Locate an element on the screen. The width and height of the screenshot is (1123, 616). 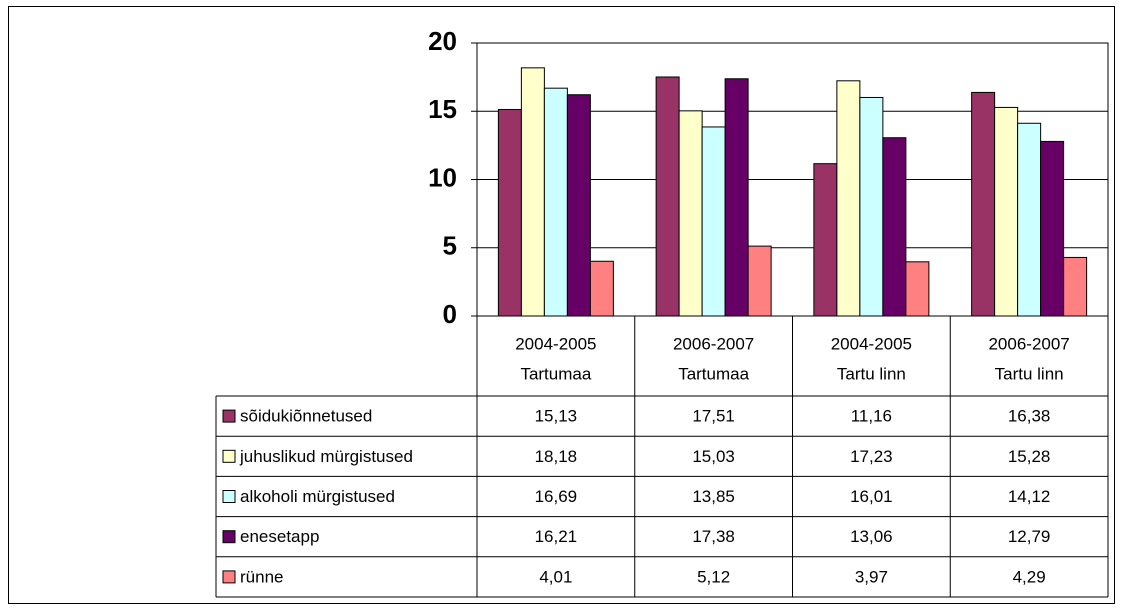
y-tick-label: 20 is located at coordinates (442, 41).